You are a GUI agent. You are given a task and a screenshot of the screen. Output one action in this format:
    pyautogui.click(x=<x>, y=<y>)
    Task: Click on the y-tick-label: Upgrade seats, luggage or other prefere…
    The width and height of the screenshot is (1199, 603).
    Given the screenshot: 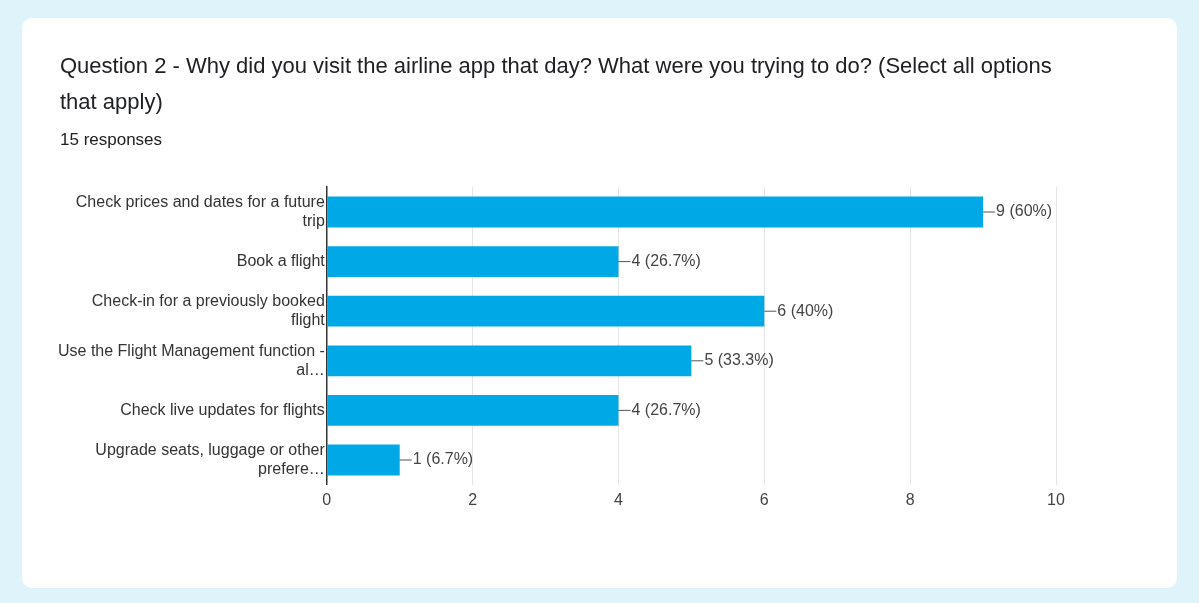 What is the action you would take?
    pyautogui.click(x=210, y=459)
    